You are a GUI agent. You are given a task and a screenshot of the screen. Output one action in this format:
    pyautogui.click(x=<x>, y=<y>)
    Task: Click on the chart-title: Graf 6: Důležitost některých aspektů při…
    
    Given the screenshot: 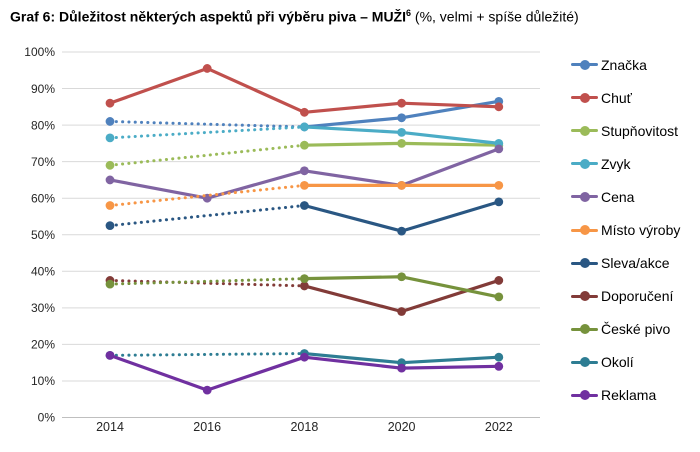 What is the action you would take?
    pyautogui.click(x=294, y=16)
    